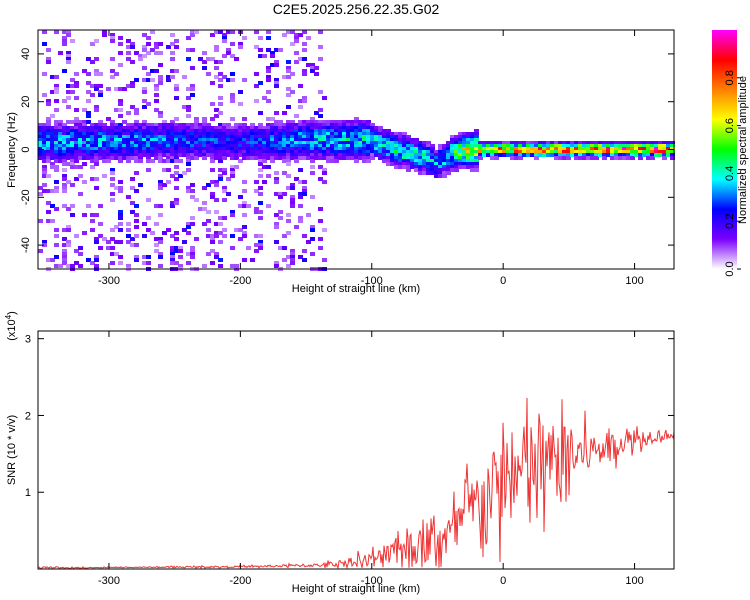 This screenshot has width=750, height=600. What do you see at coordinates (730, 221) in the screenshot?
I see `colorbar-tick-label: 0.2` at bounding box center [730, 221].